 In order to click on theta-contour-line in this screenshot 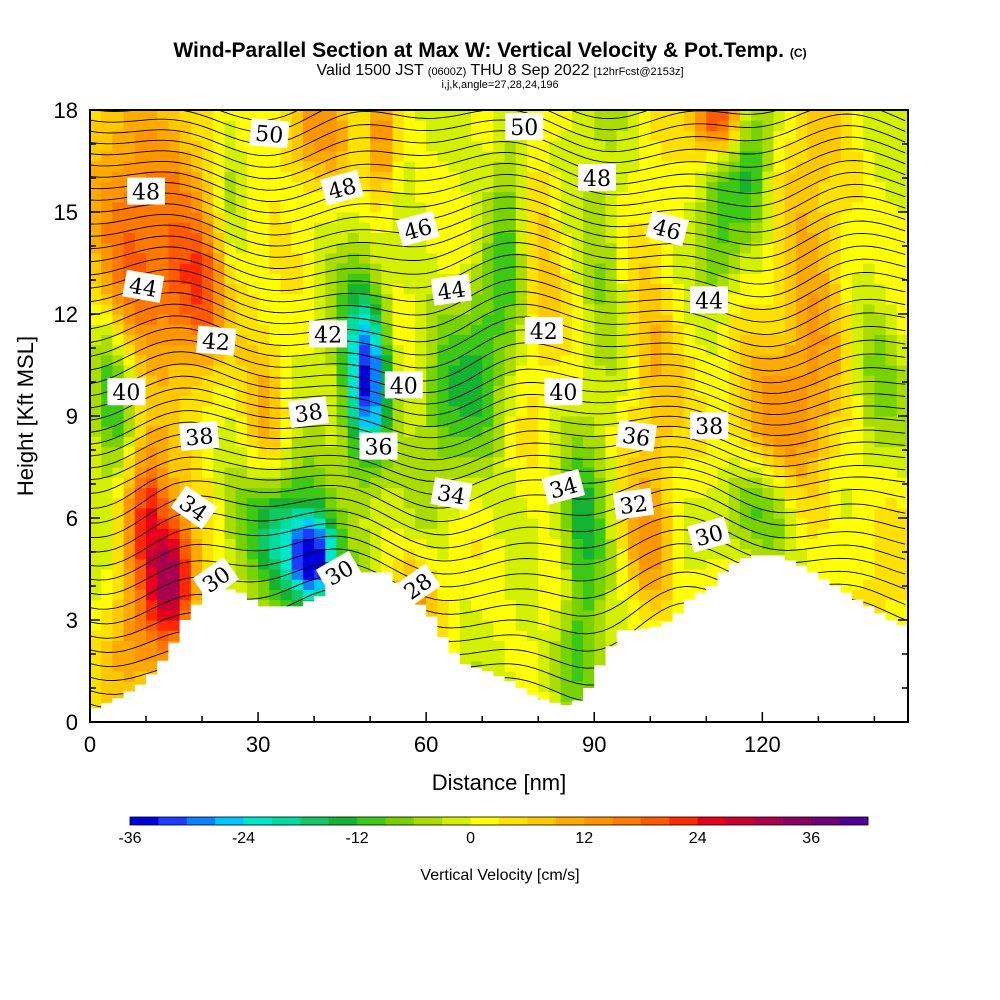, I will do `click(498, 476)`.